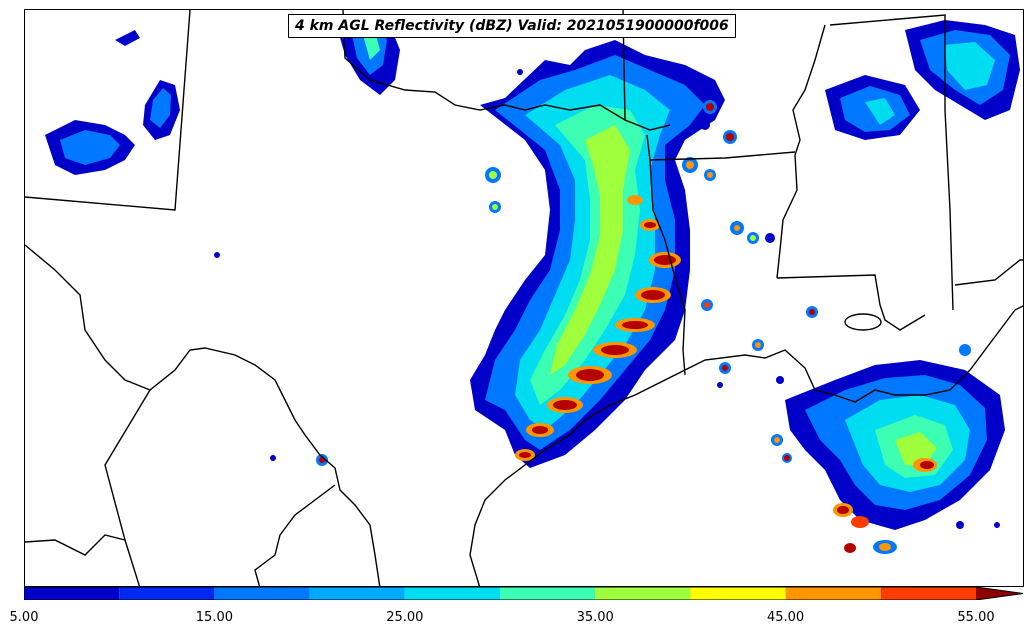 The image size is (1033, 633). What do you see at coordinates (722, 156) in the screenshot?
I see `ar-la-border` at bounding box center [722, 156].